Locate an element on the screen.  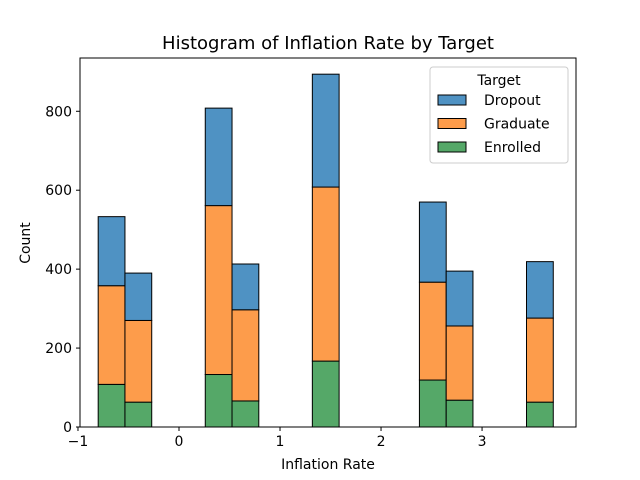
x-tick-label: 2 is located at coordinates (381, 442).